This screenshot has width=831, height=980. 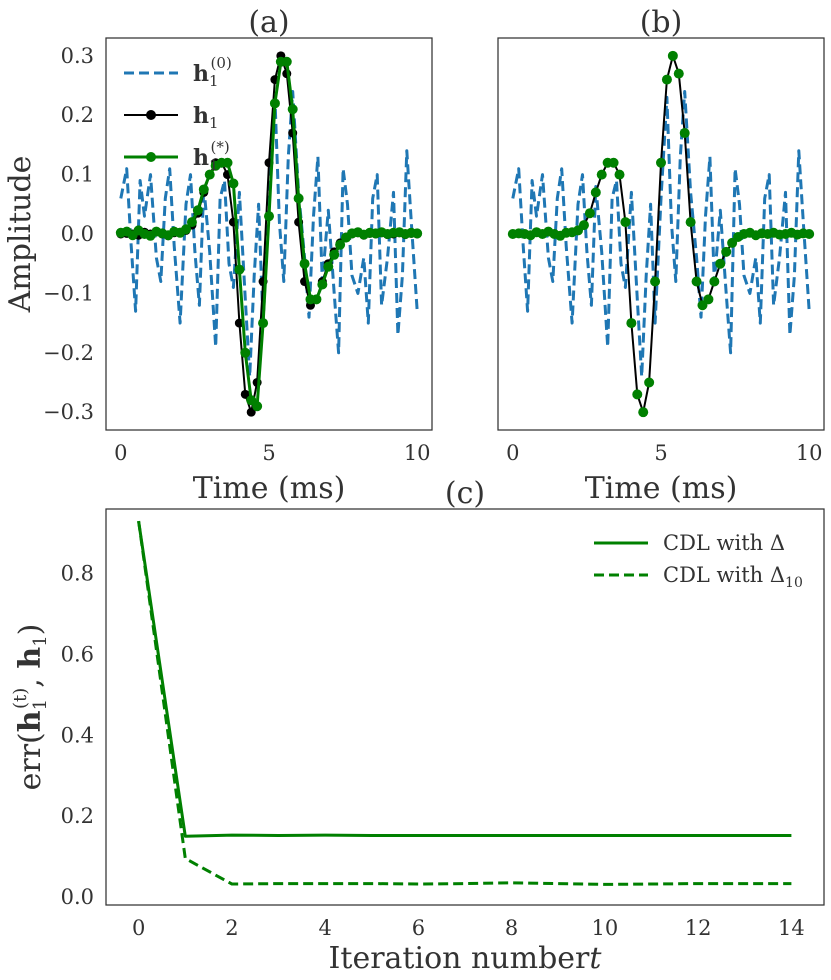 What do you see at coordinates (30, 678) in the screenshot?
I see `y-label-sep: ,` at bounding box center [30, 678].